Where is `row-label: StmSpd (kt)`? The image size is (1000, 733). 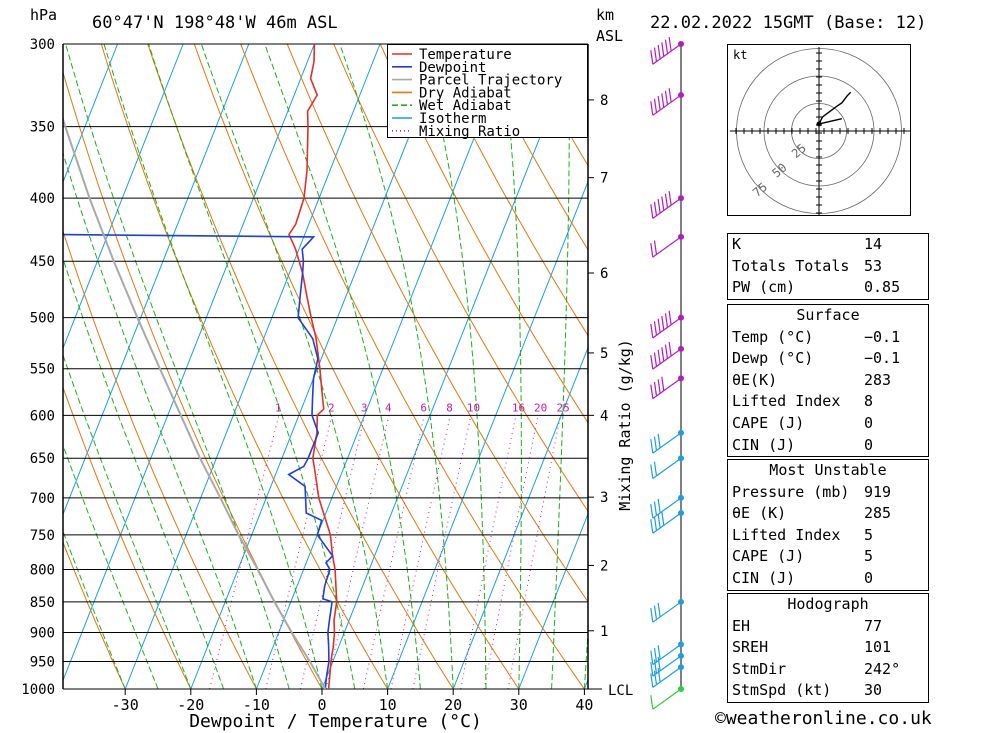
row-label: StmSpd (kt) is located at coordinates (782, 690).